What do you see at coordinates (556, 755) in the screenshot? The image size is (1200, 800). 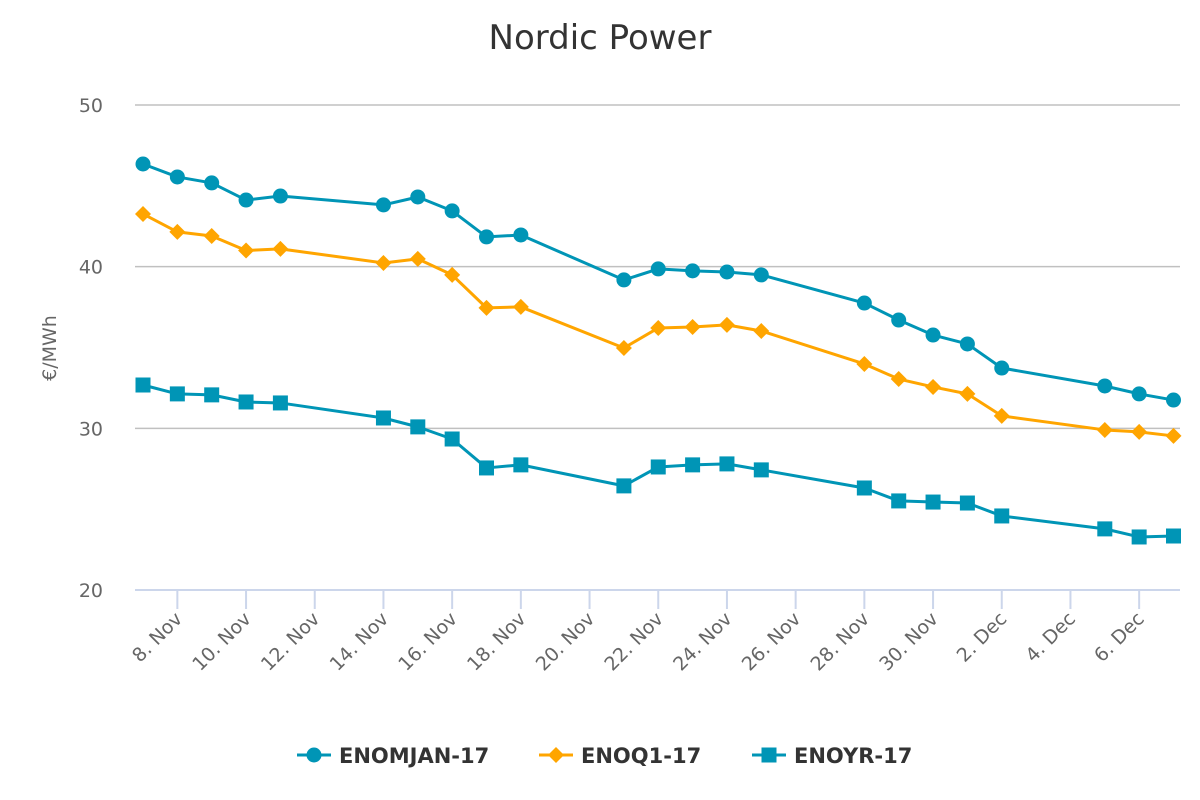 I see `legend-marker-diamond-icon` at bounding box center [556, 755].